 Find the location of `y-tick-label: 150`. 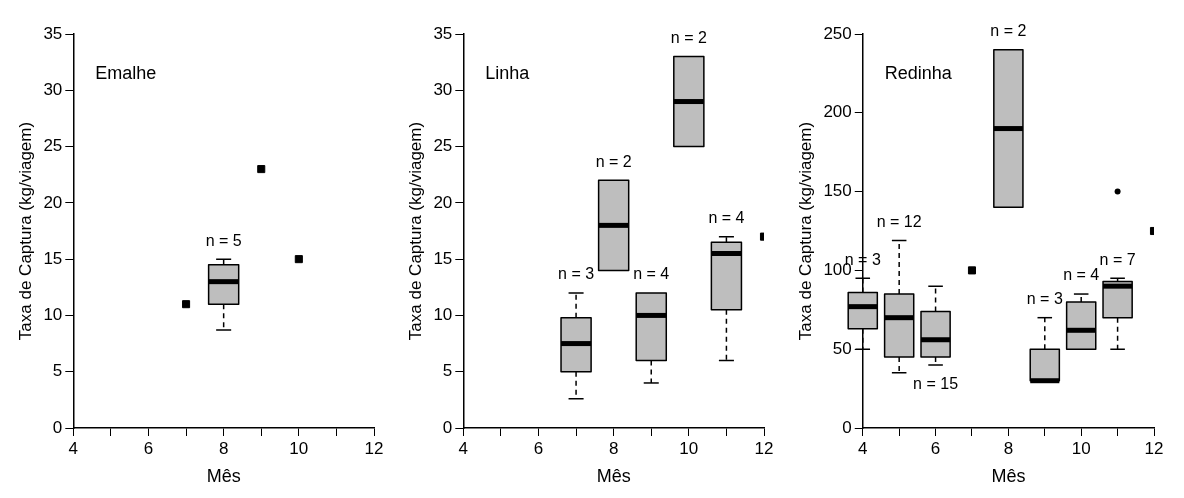

y-tick-label: 150 is located at coordinates (837, 191).